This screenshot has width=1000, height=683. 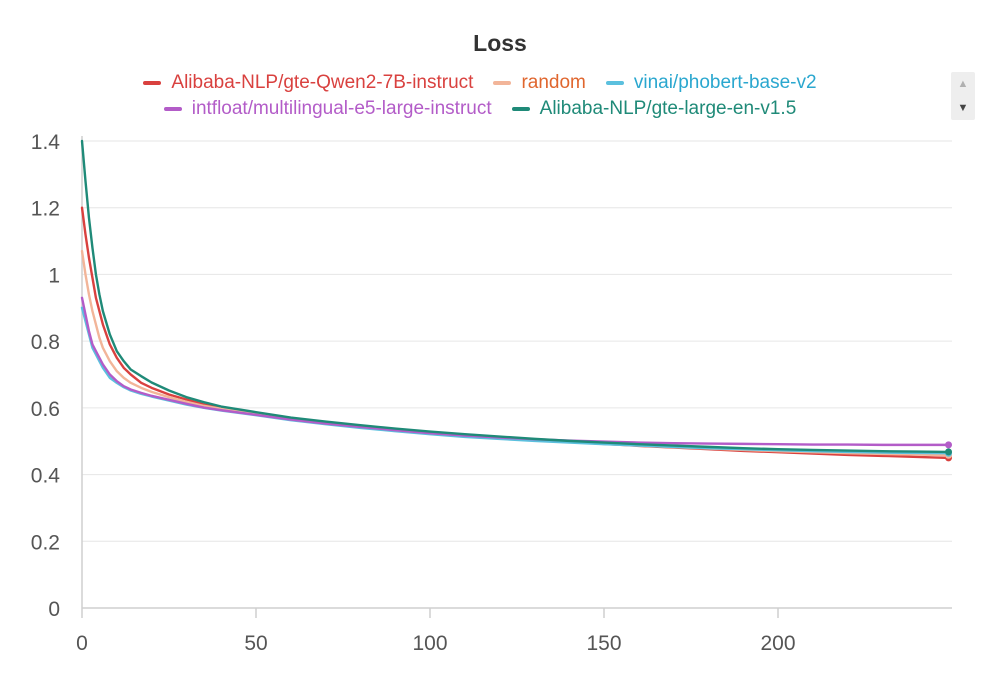 What do you see at coordinates (963, 96) in the screenshot?
I see `legend-scrollbar: ▲ ▼` at bounding box center [963, 96].